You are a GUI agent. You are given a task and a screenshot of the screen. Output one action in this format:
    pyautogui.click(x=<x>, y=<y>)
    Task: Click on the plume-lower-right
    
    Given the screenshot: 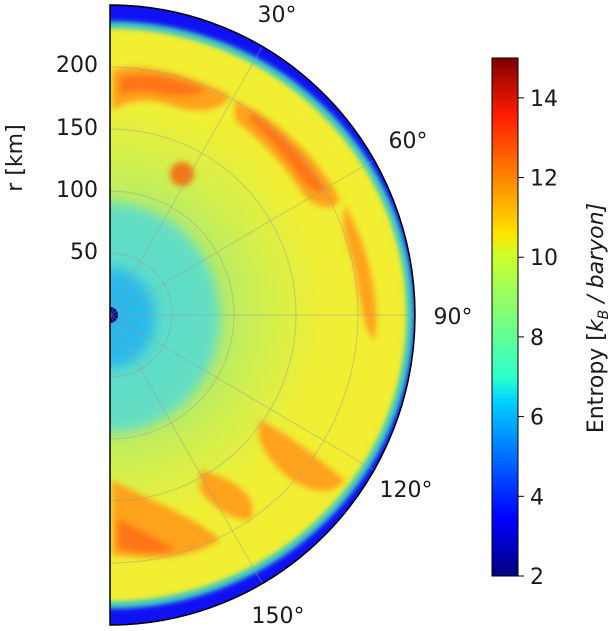 What is the action you would take?
    pyautogui.click(x=301, y=455)
    